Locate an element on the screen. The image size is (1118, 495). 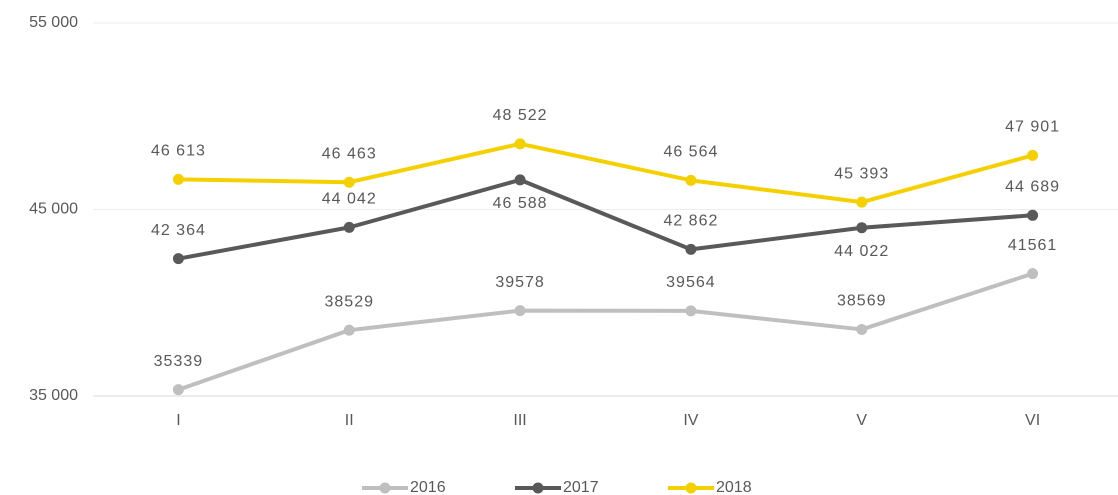
x-tick-label: IV is located at coordinates (690, 420).